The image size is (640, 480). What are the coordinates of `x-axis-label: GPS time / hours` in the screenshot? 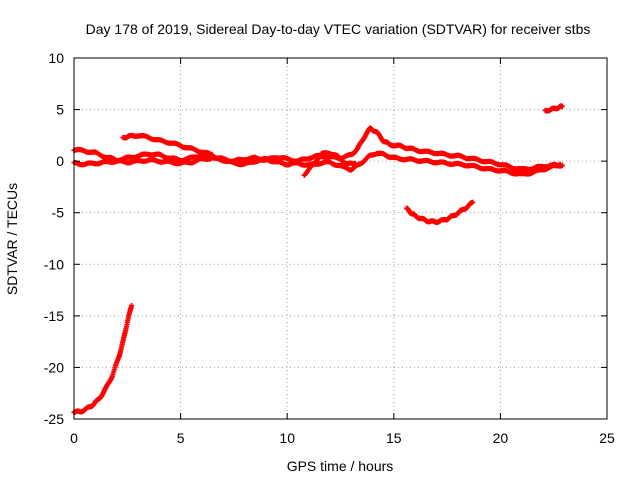 It's located at (340, 466).